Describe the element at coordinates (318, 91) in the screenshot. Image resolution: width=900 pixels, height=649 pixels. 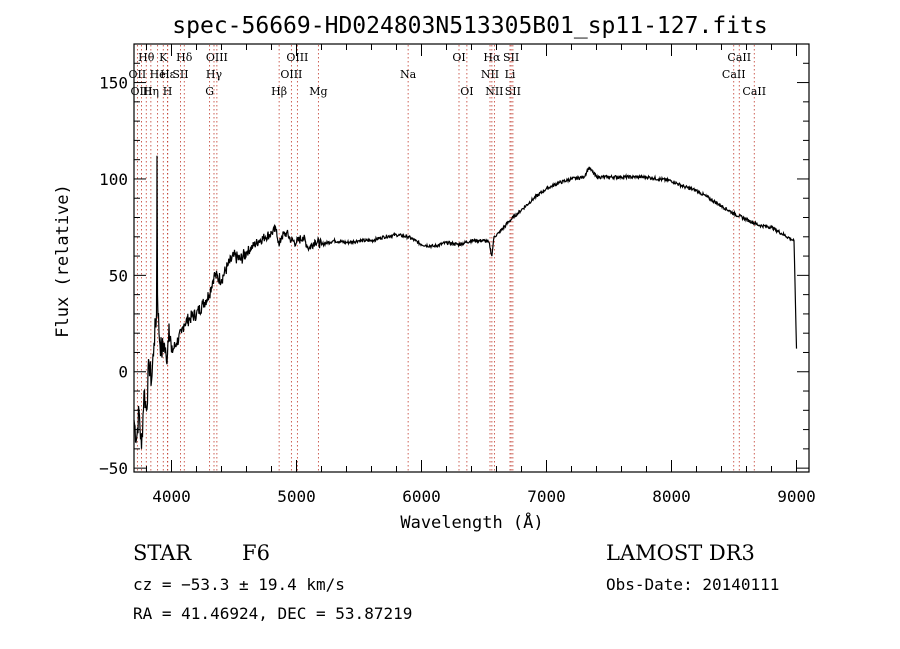
I see `line-marker-label-24: Mg` at that location.